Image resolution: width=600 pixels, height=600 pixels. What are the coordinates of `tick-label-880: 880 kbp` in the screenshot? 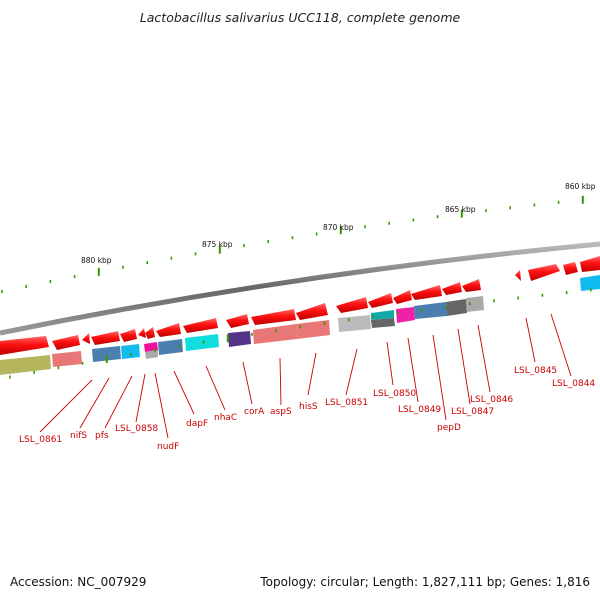 It's located at (96, 260).